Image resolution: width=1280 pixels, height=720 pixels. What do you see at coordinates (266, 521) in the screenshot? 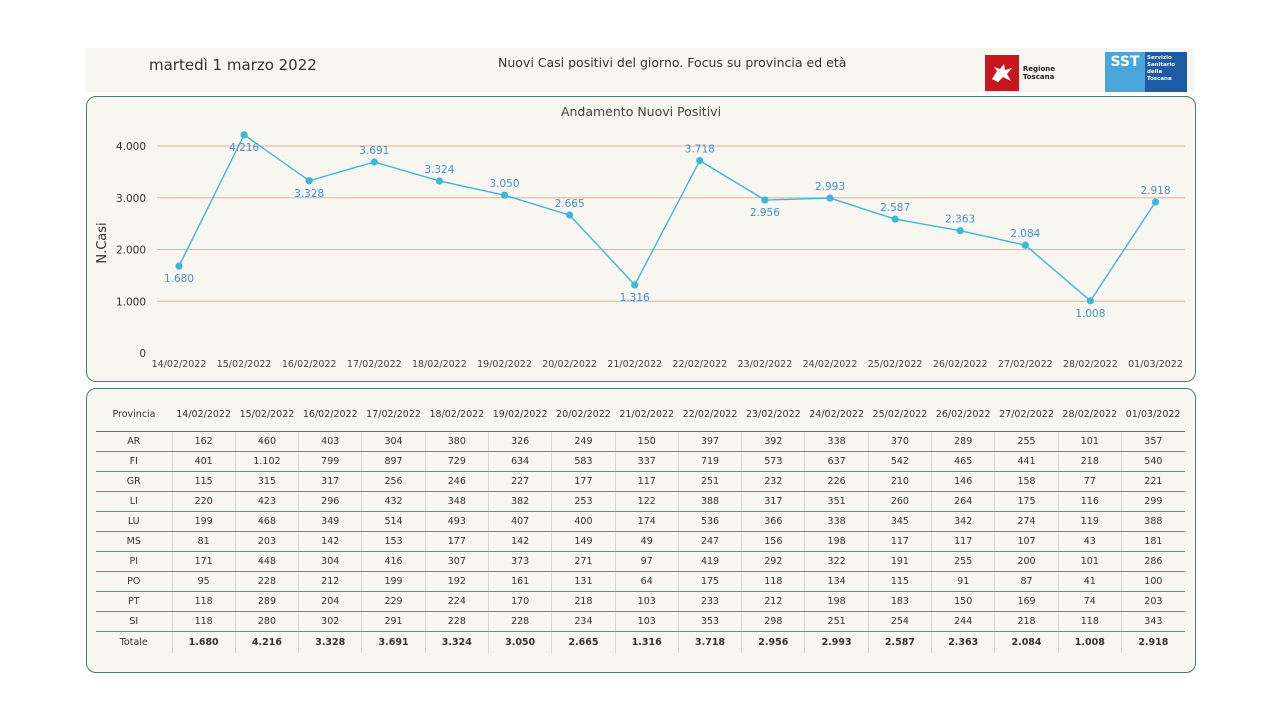
I see `table-cell: 468` at bounding box center [266, 521].